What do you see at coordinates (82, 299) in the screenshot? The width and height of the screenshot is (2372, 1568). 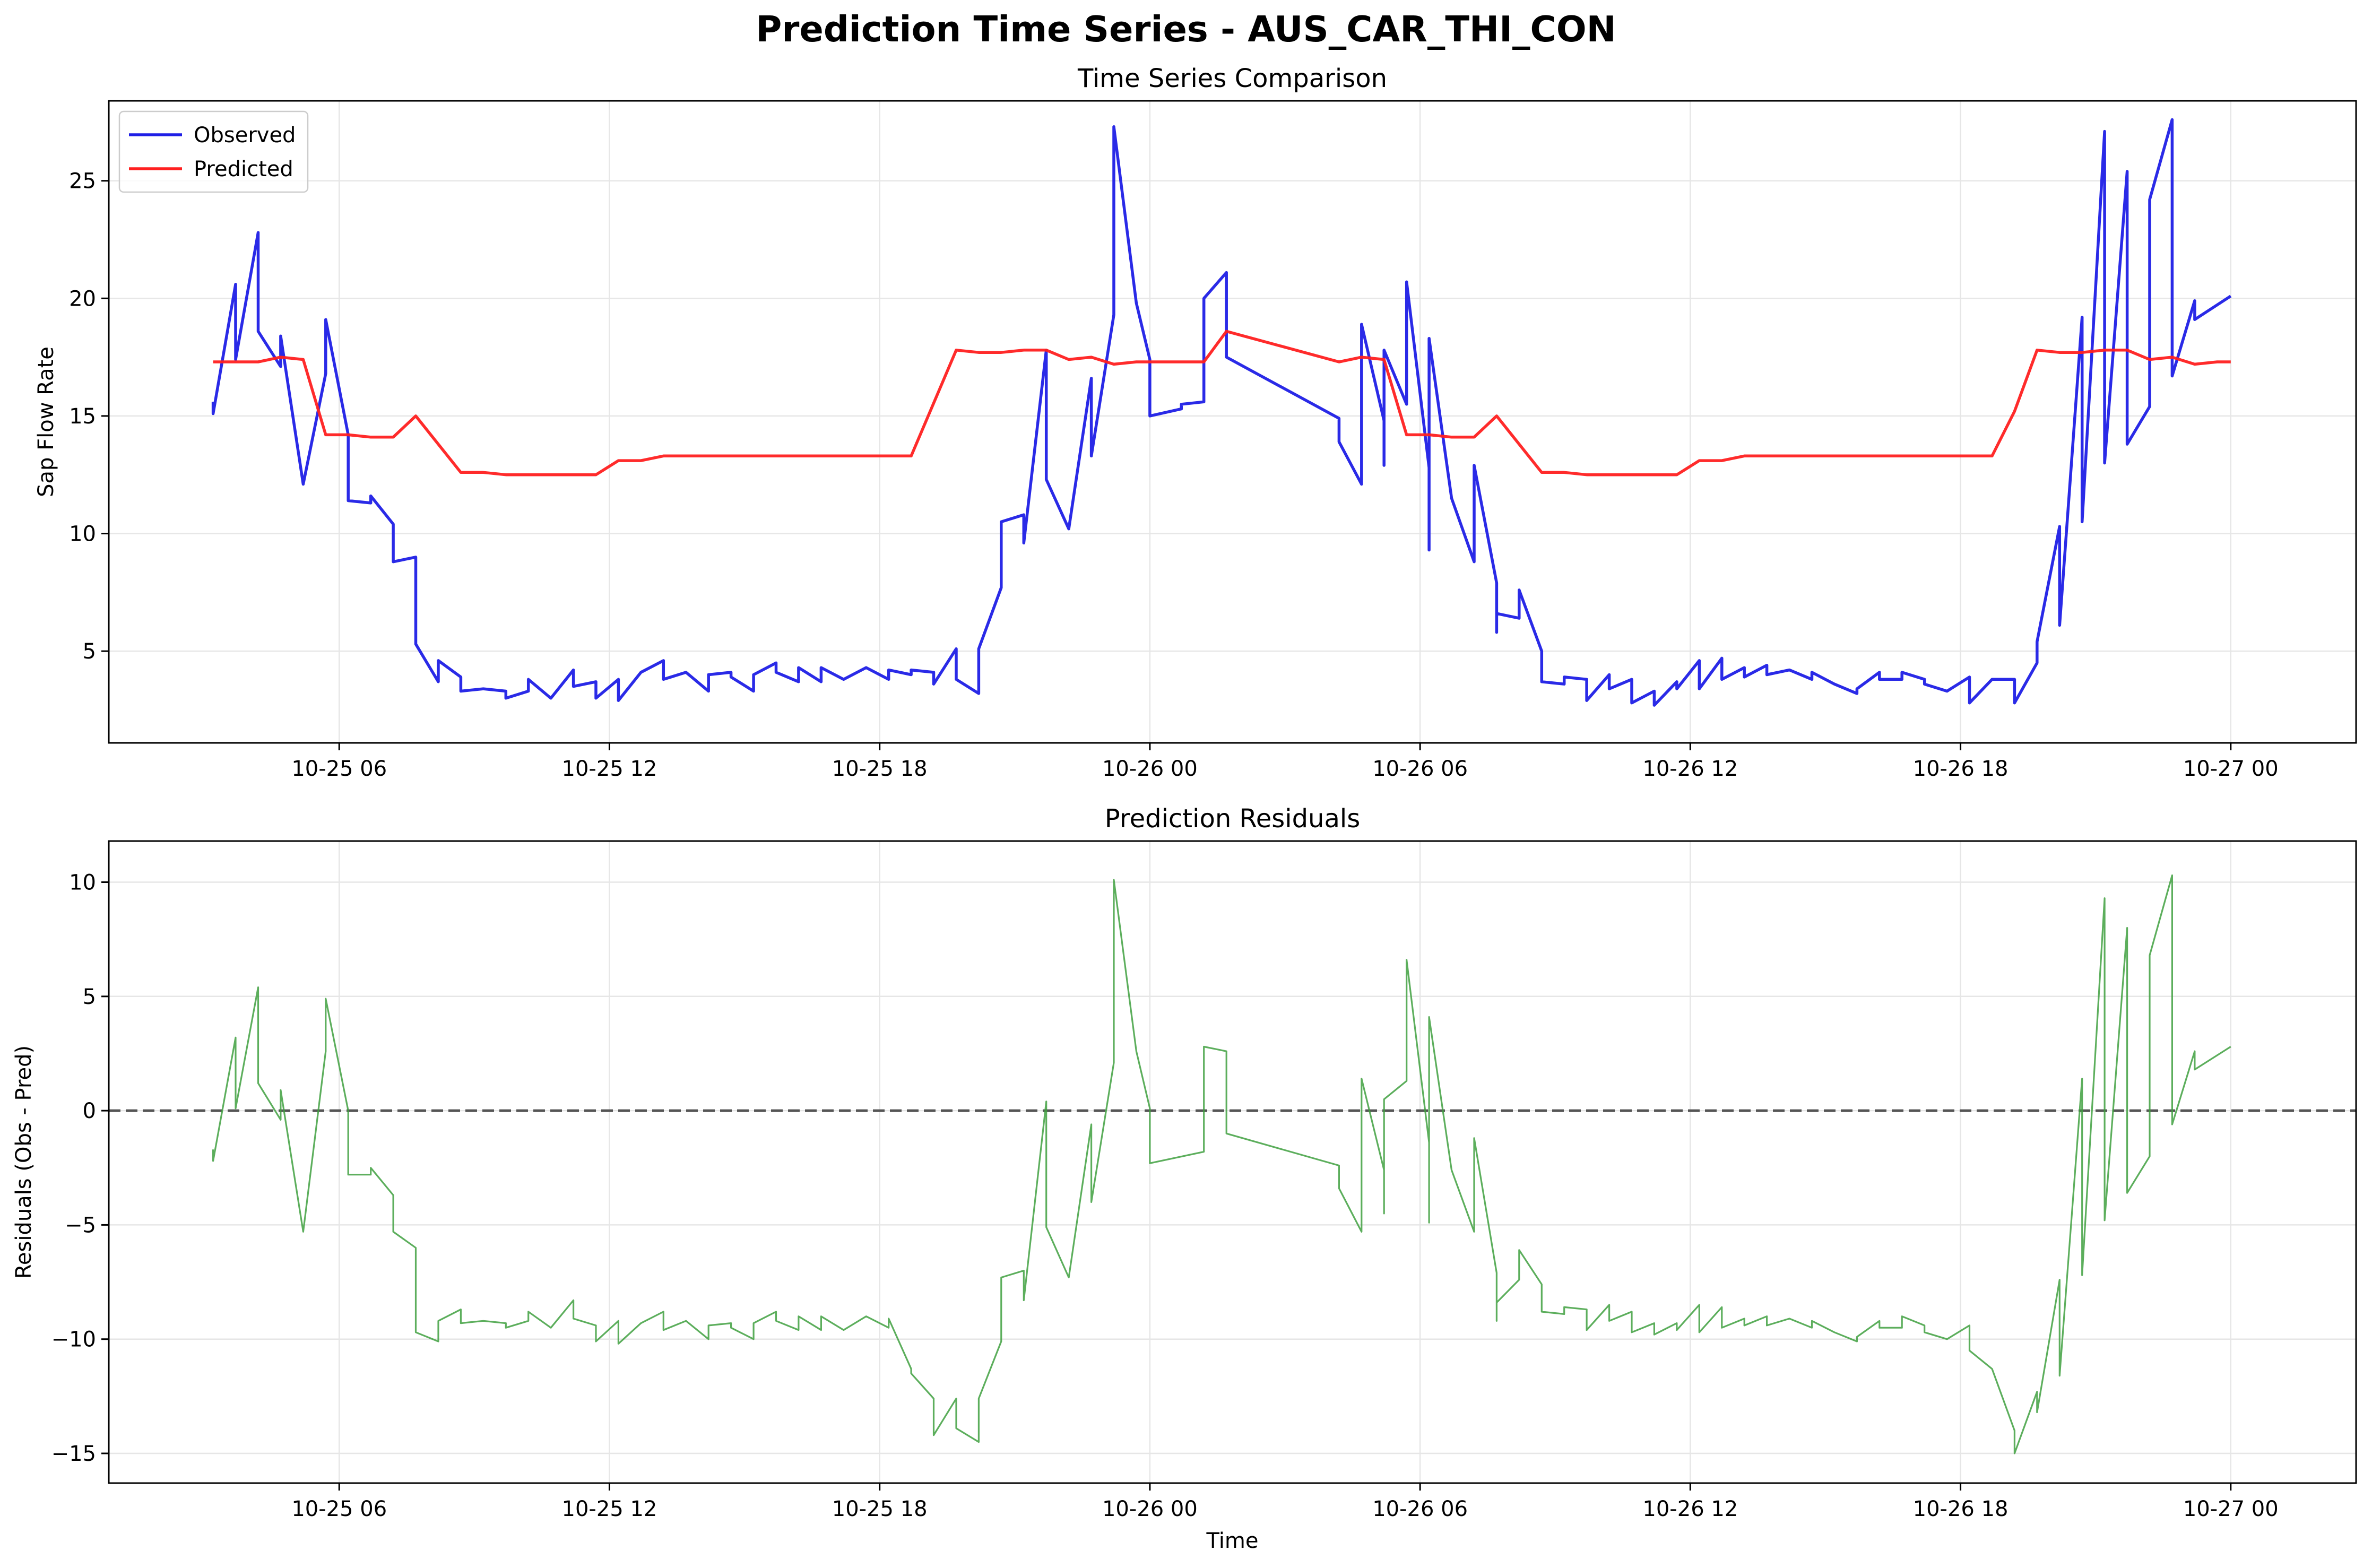 I see `y-tick-label: 20` at bounding box center [82, 299].